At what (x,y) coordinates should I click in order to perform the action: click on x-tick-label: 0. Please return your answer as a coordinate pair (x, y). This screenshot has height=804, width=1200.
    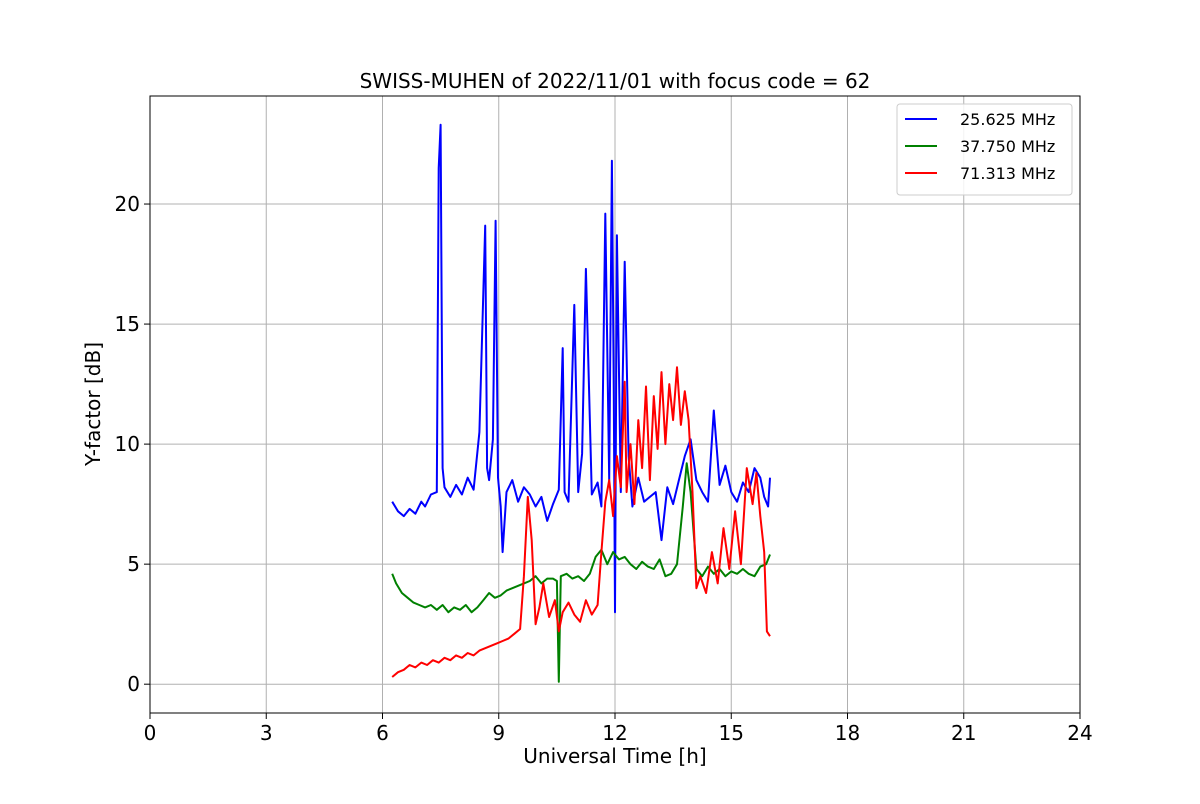
    Looking at the image, I should click on (150, 733).